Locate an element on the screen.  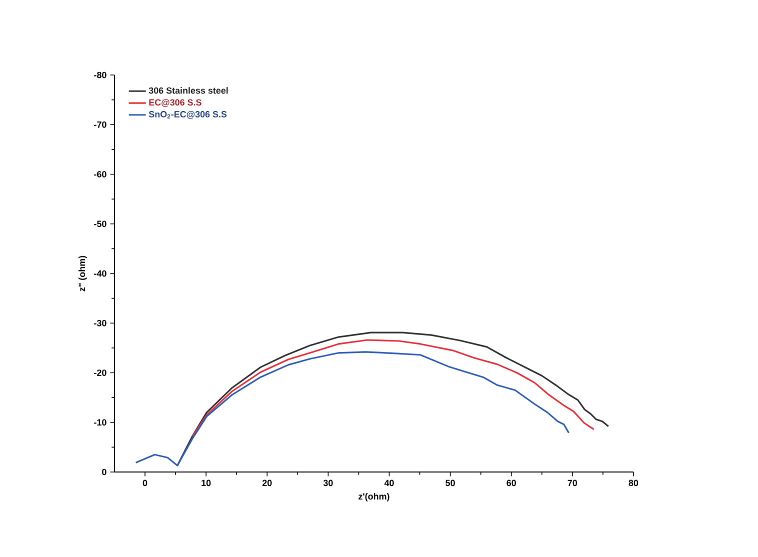
x-tick-label: 70 is located at coordinates (573, 483).